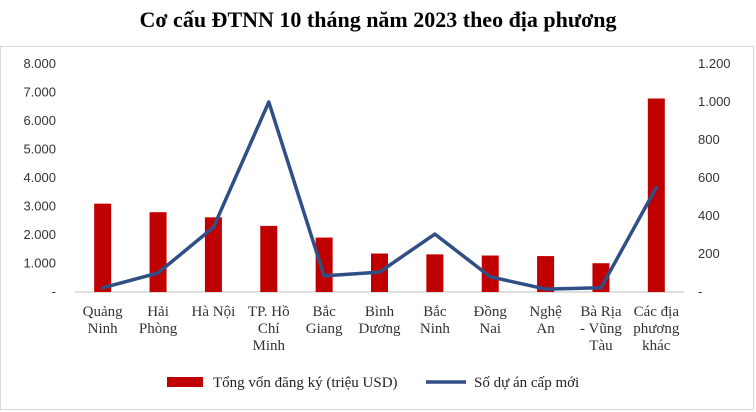 This screenshot has height=412, width=756. What do you see at coordinates (545, 320) in the screenshot?
I see `category-label: Nghệ An` at bounding box center [545, 320].